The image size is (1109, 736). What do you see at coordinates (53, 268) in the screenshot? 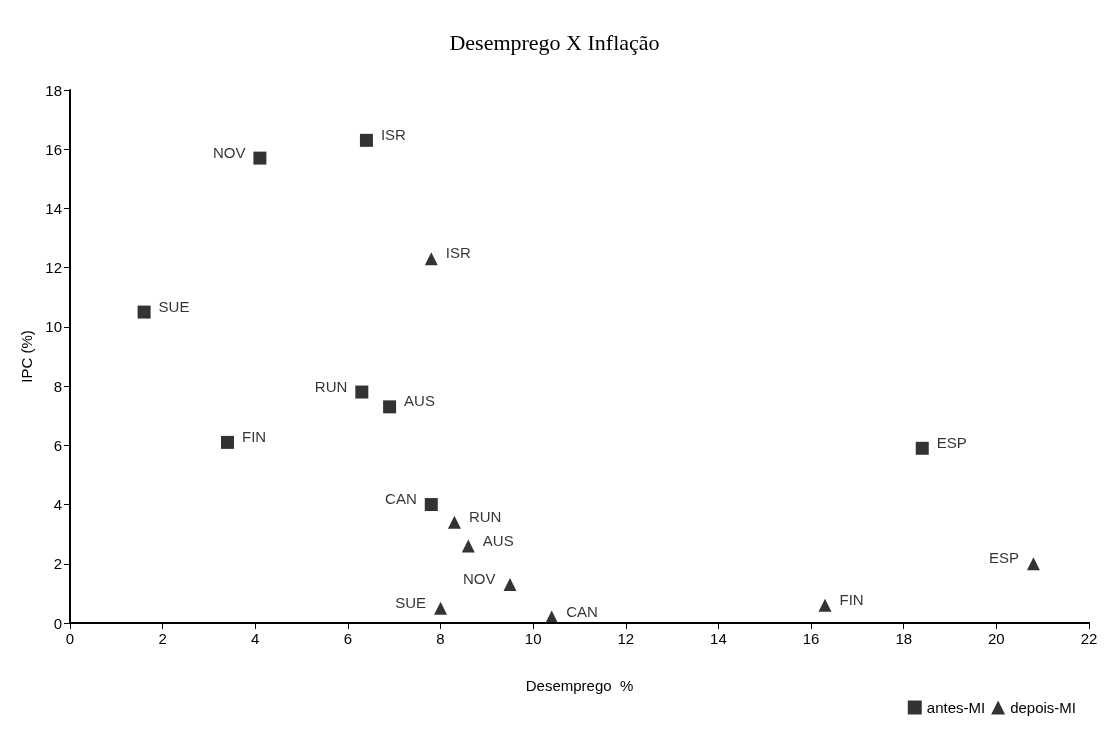
I see `y-tick-label: 12` at bounding box center [53, 268].